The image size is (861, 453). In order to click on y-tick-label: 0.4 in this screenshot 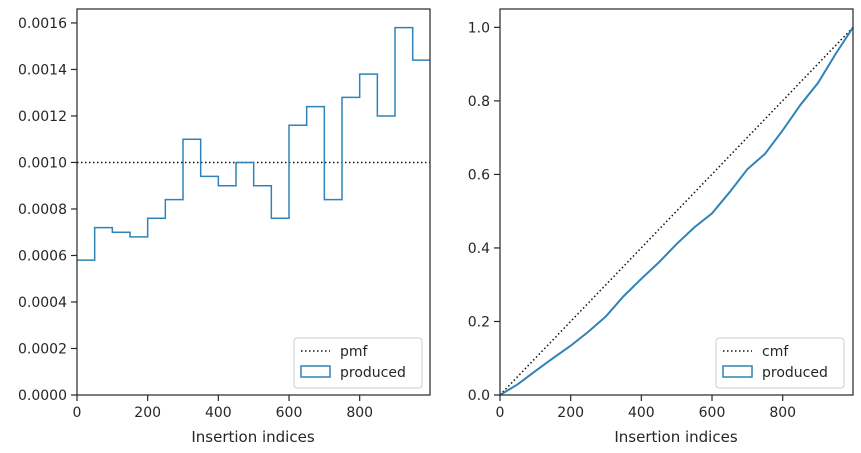, I will do `click(479, 249)`.